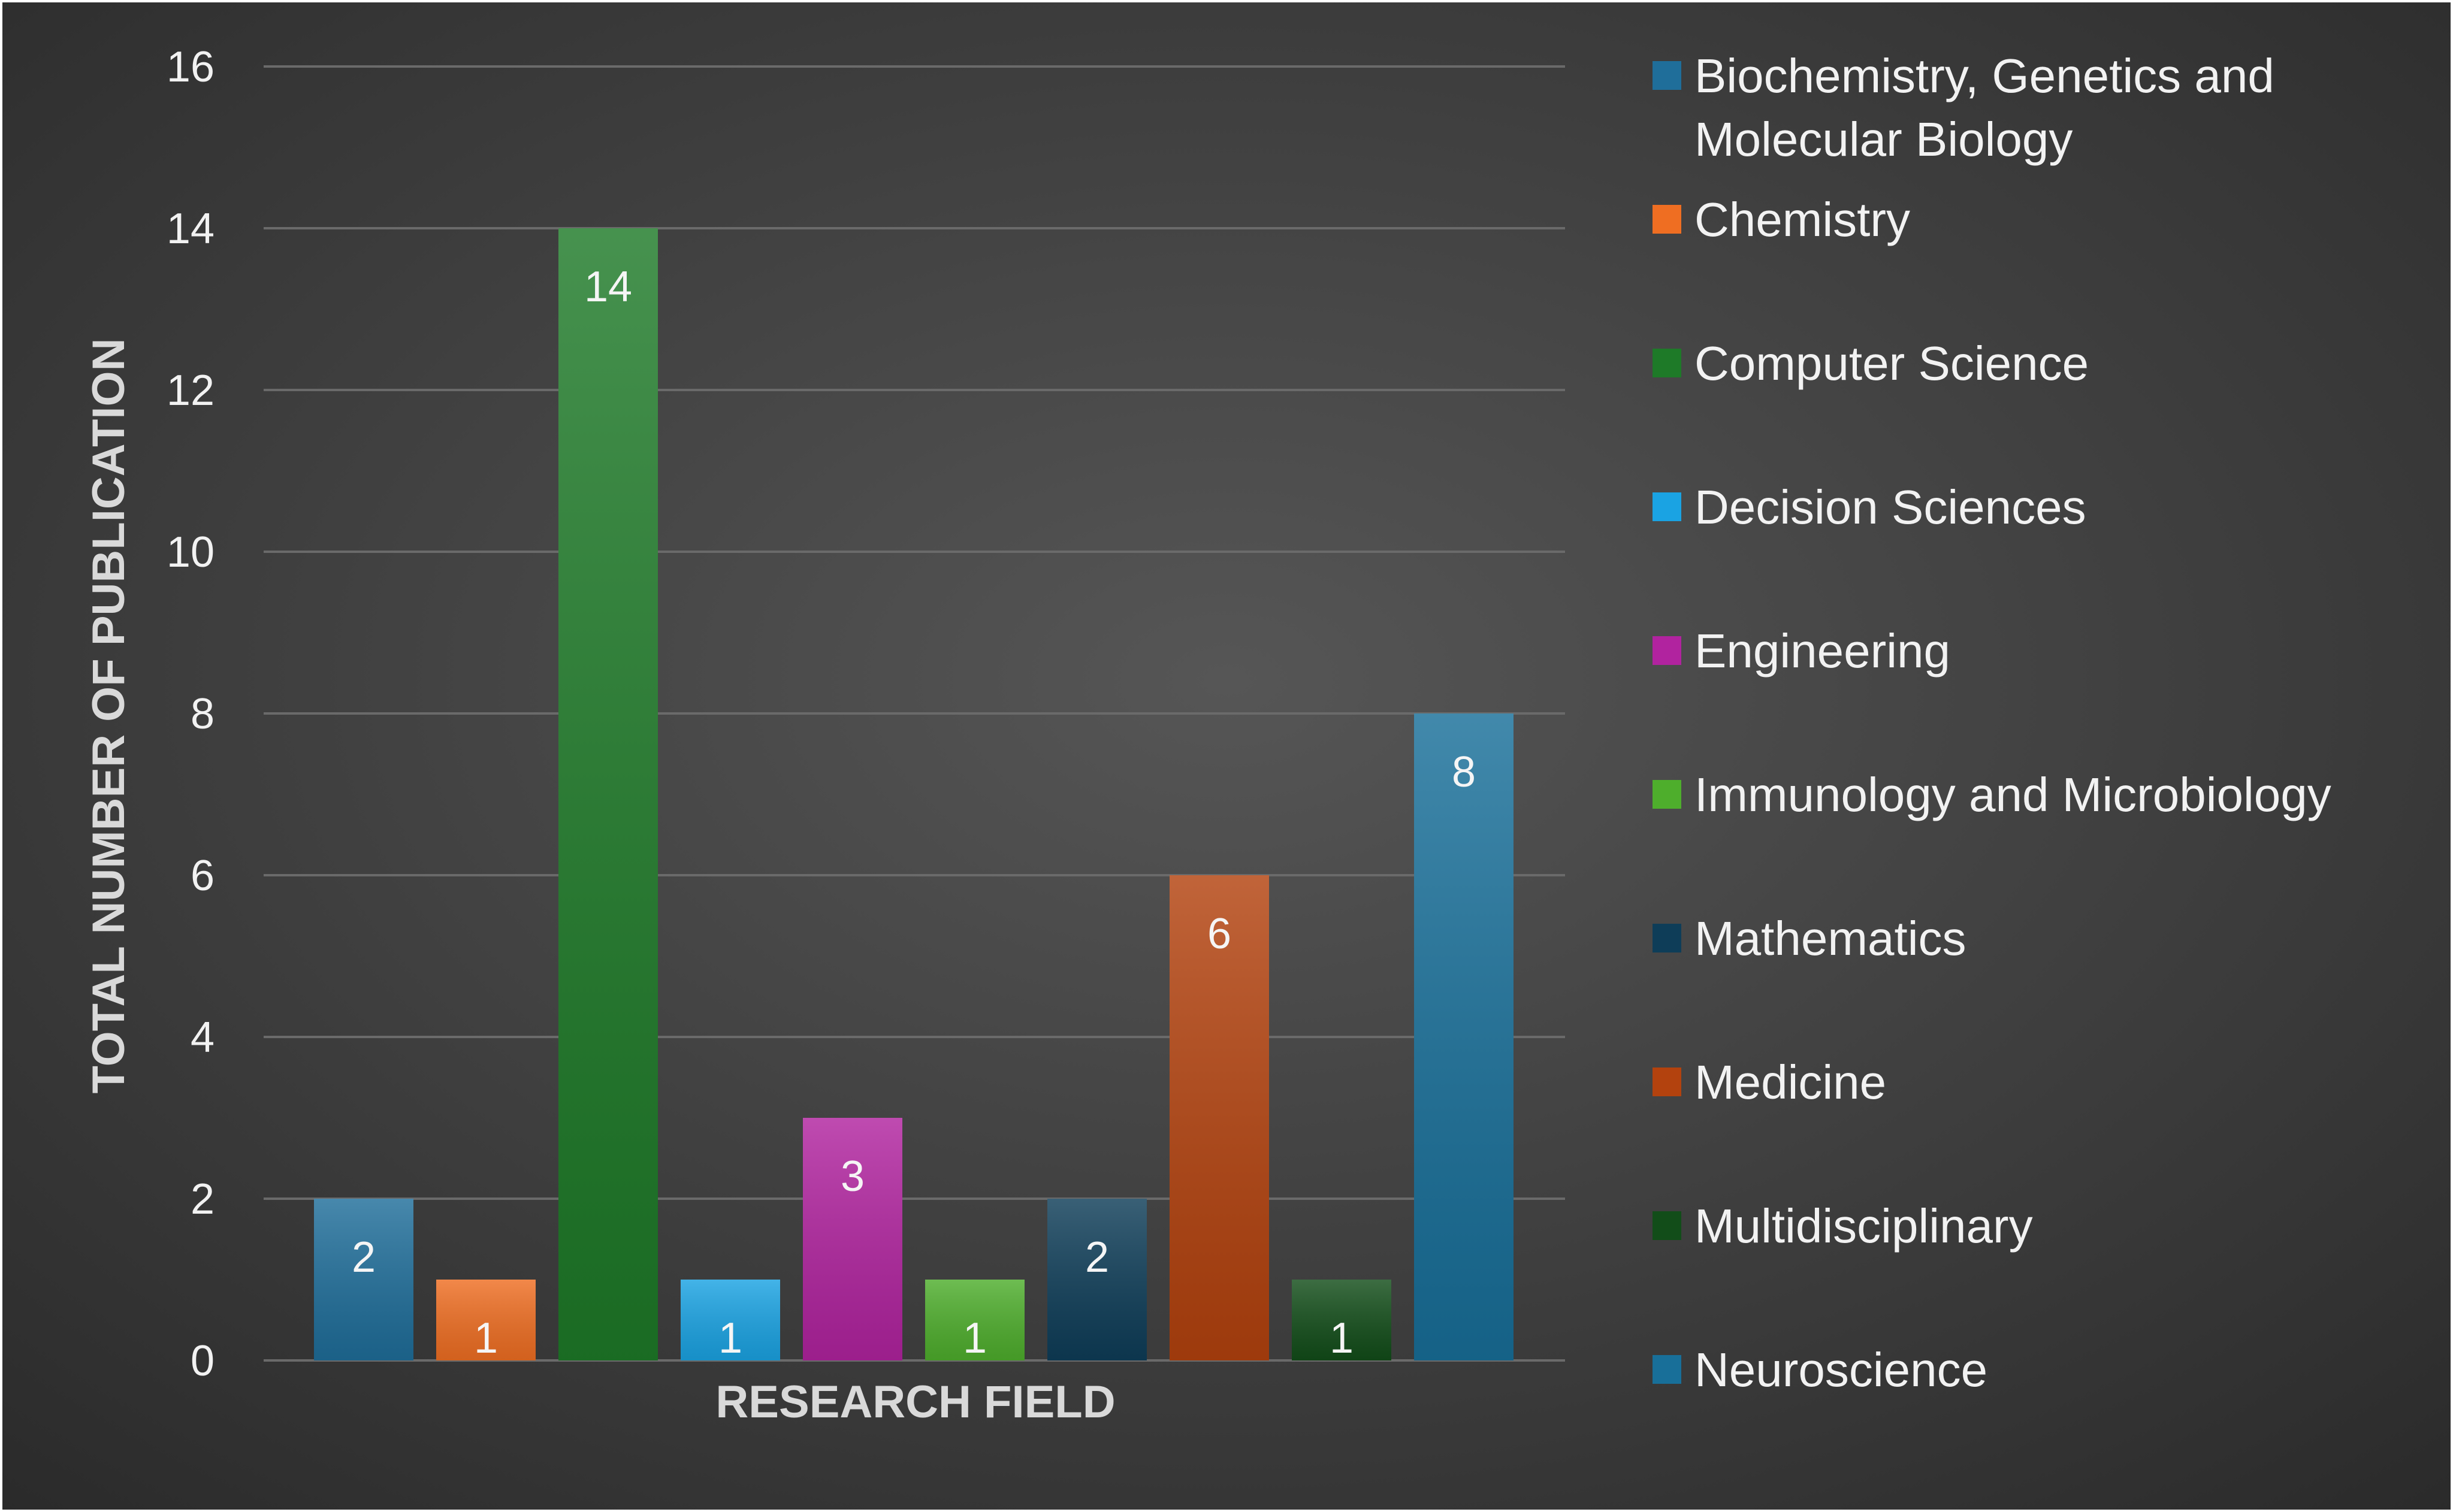 Image resolution: width=2453 pixels, height=1512 pixels. I want to click on legend-item: Decision Sciences, so click(1870, 507).